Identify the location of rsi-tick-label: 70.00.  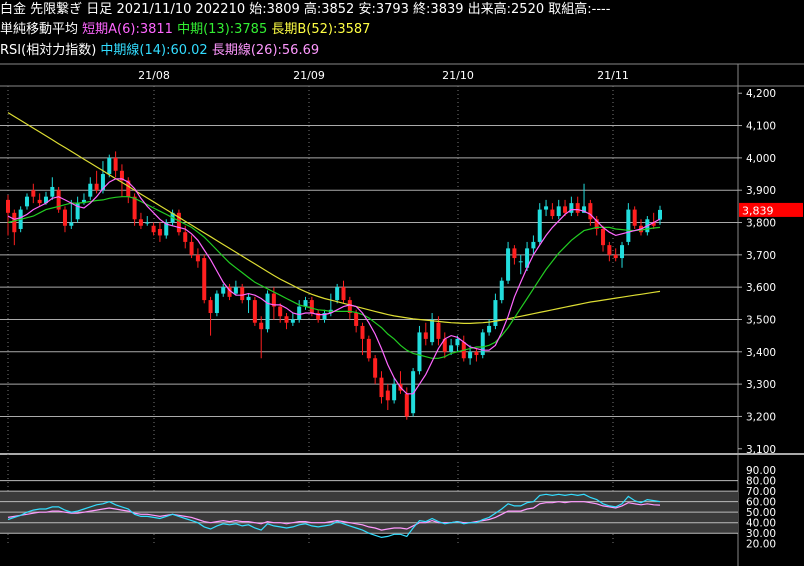
(761, 492).